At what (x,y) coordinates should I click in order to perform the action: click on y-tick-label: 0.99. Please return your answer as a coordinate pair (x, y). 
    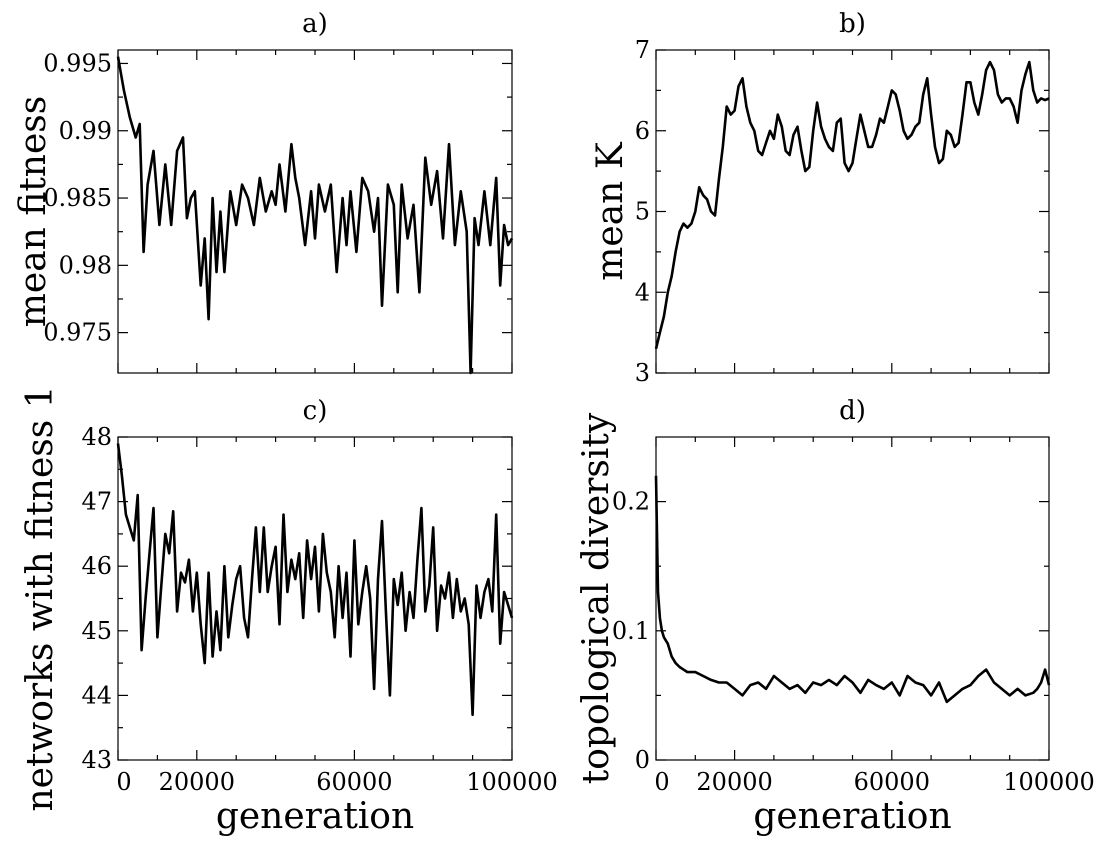
    Looking at the image, I should click on (85, 131).